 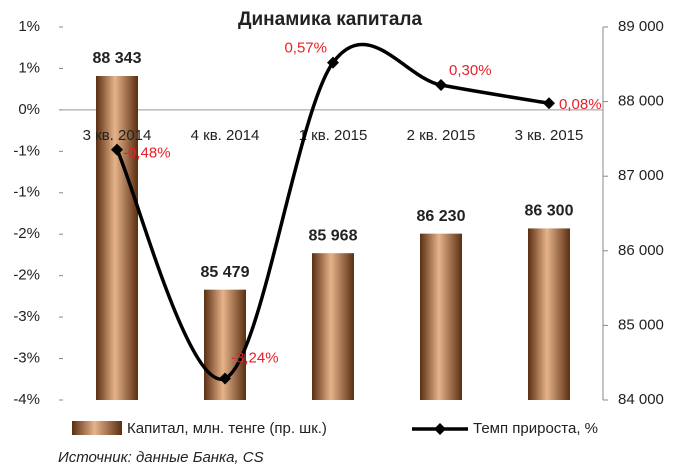 What do you see at coordinates (641, 399) in the screenshot?
I see `y2-tick-label: 84 000` at bounding box center [641, 399].